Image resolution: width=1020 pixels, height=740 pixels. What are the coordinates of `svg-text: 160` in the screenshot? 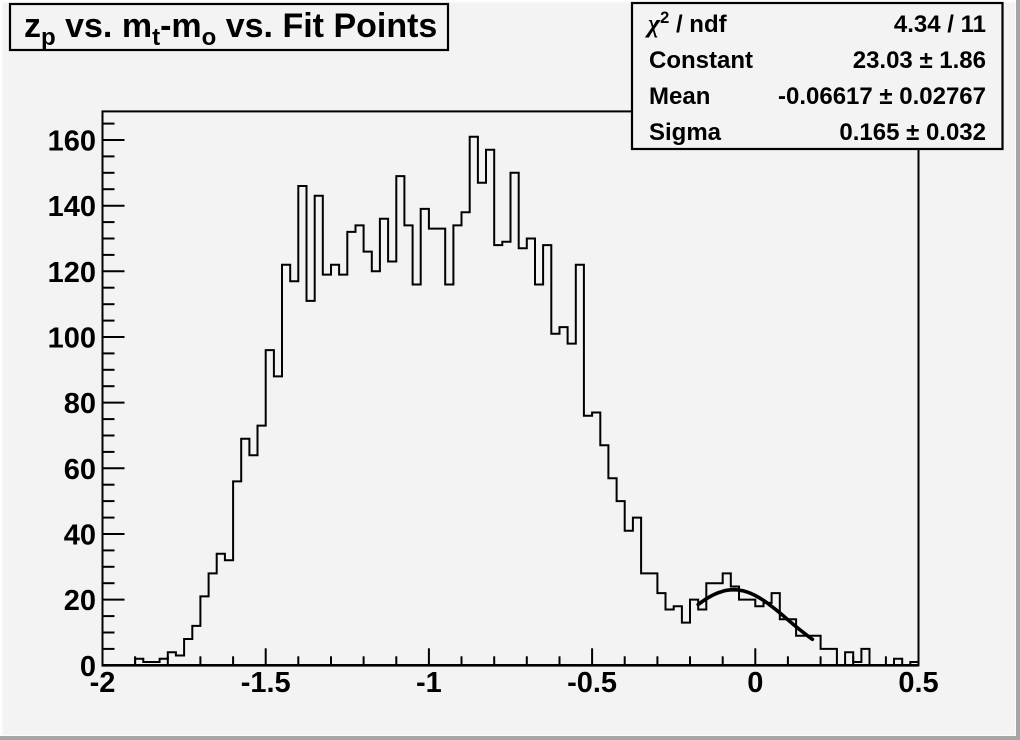 It's located at (72, 142).